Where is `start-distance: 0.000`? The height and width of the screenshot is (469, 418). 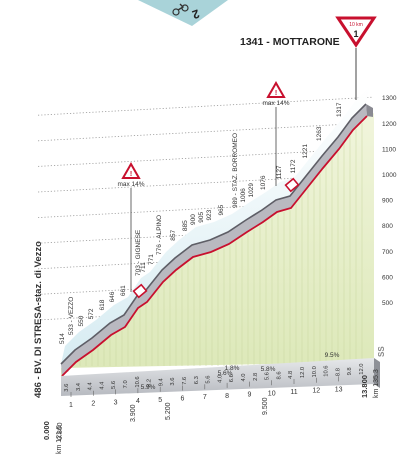 start-distance: 0.000 is located at coordinates (46, 430).